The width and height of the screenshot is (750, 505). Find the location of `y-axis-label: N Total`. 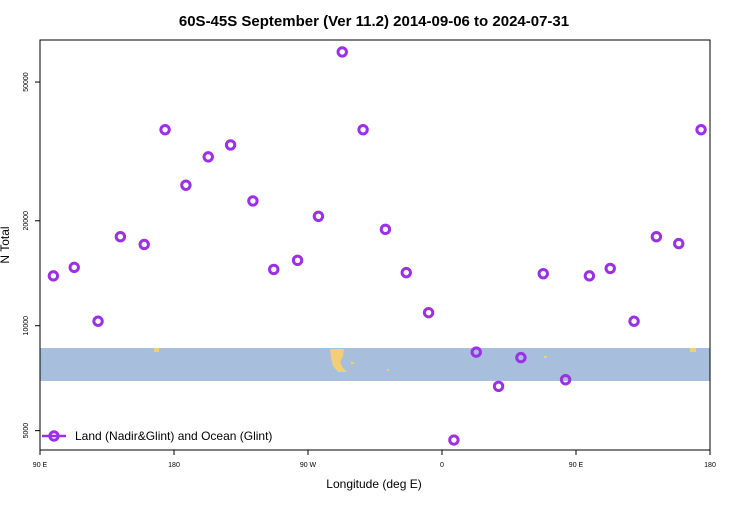

y-axis-label: N Total is located at coordinates (6, 244).